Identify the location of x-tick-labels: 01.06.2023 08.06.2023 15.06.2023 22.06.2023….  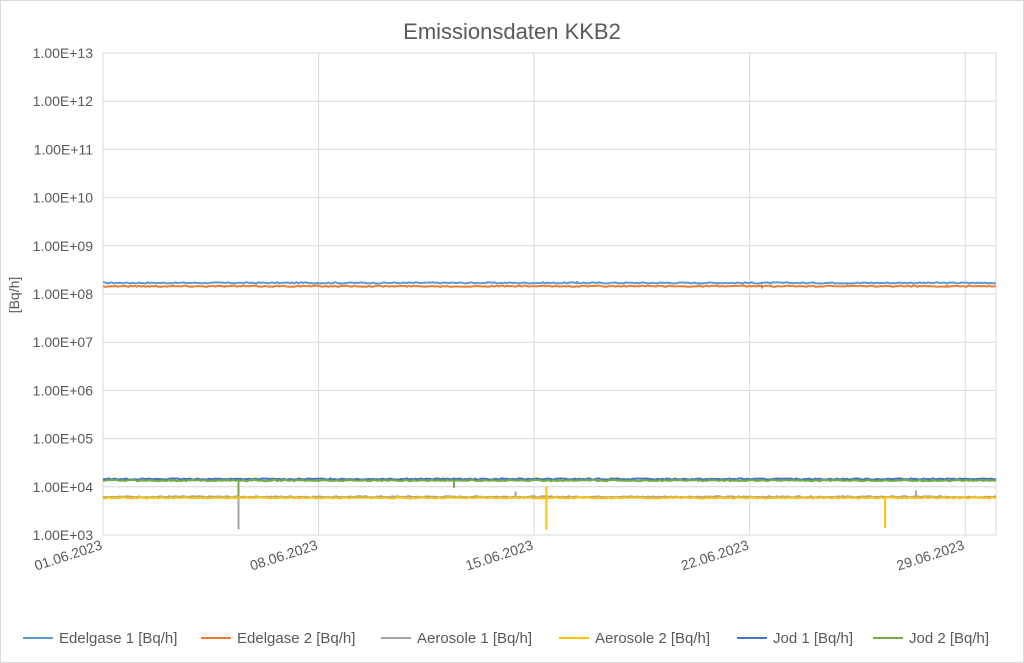
(499, 555).